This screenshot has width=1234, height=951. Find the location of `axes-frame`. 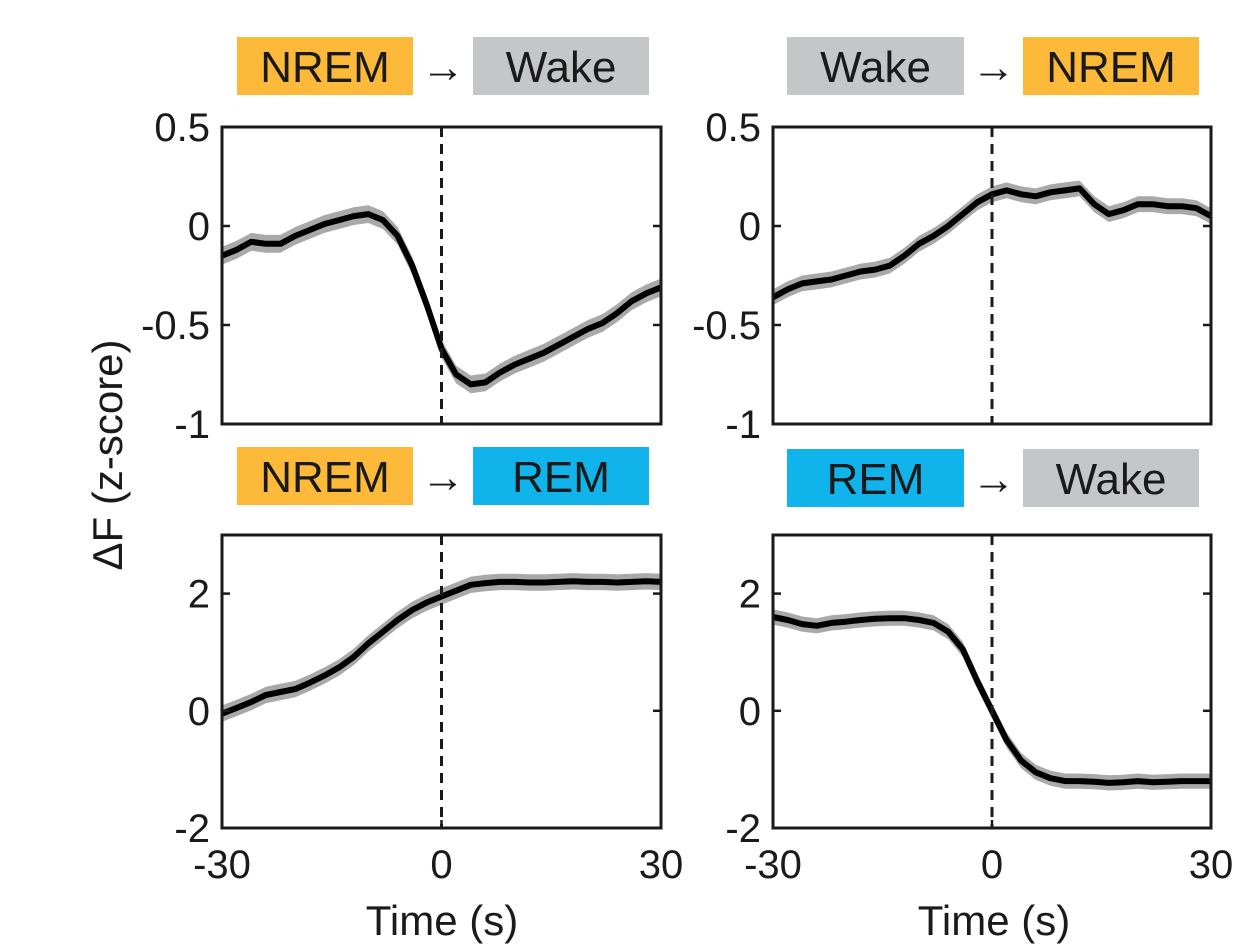

axes-frame is located at coordinates (441, 275).